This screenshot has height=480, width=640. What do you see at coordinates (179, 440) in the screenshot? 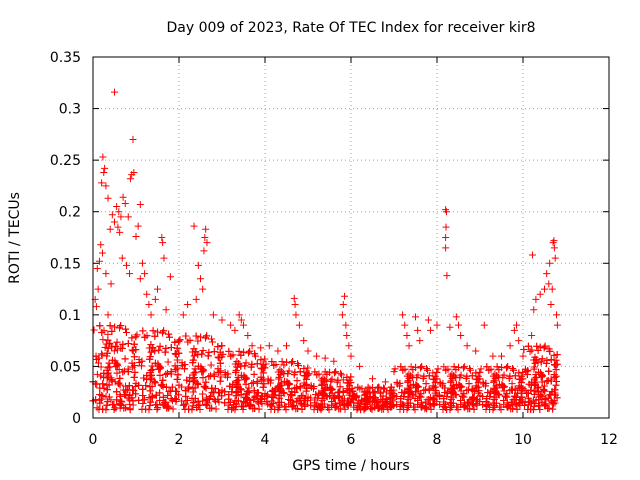
I see `x-tick-label: 2` at bounding box center [179, 440].